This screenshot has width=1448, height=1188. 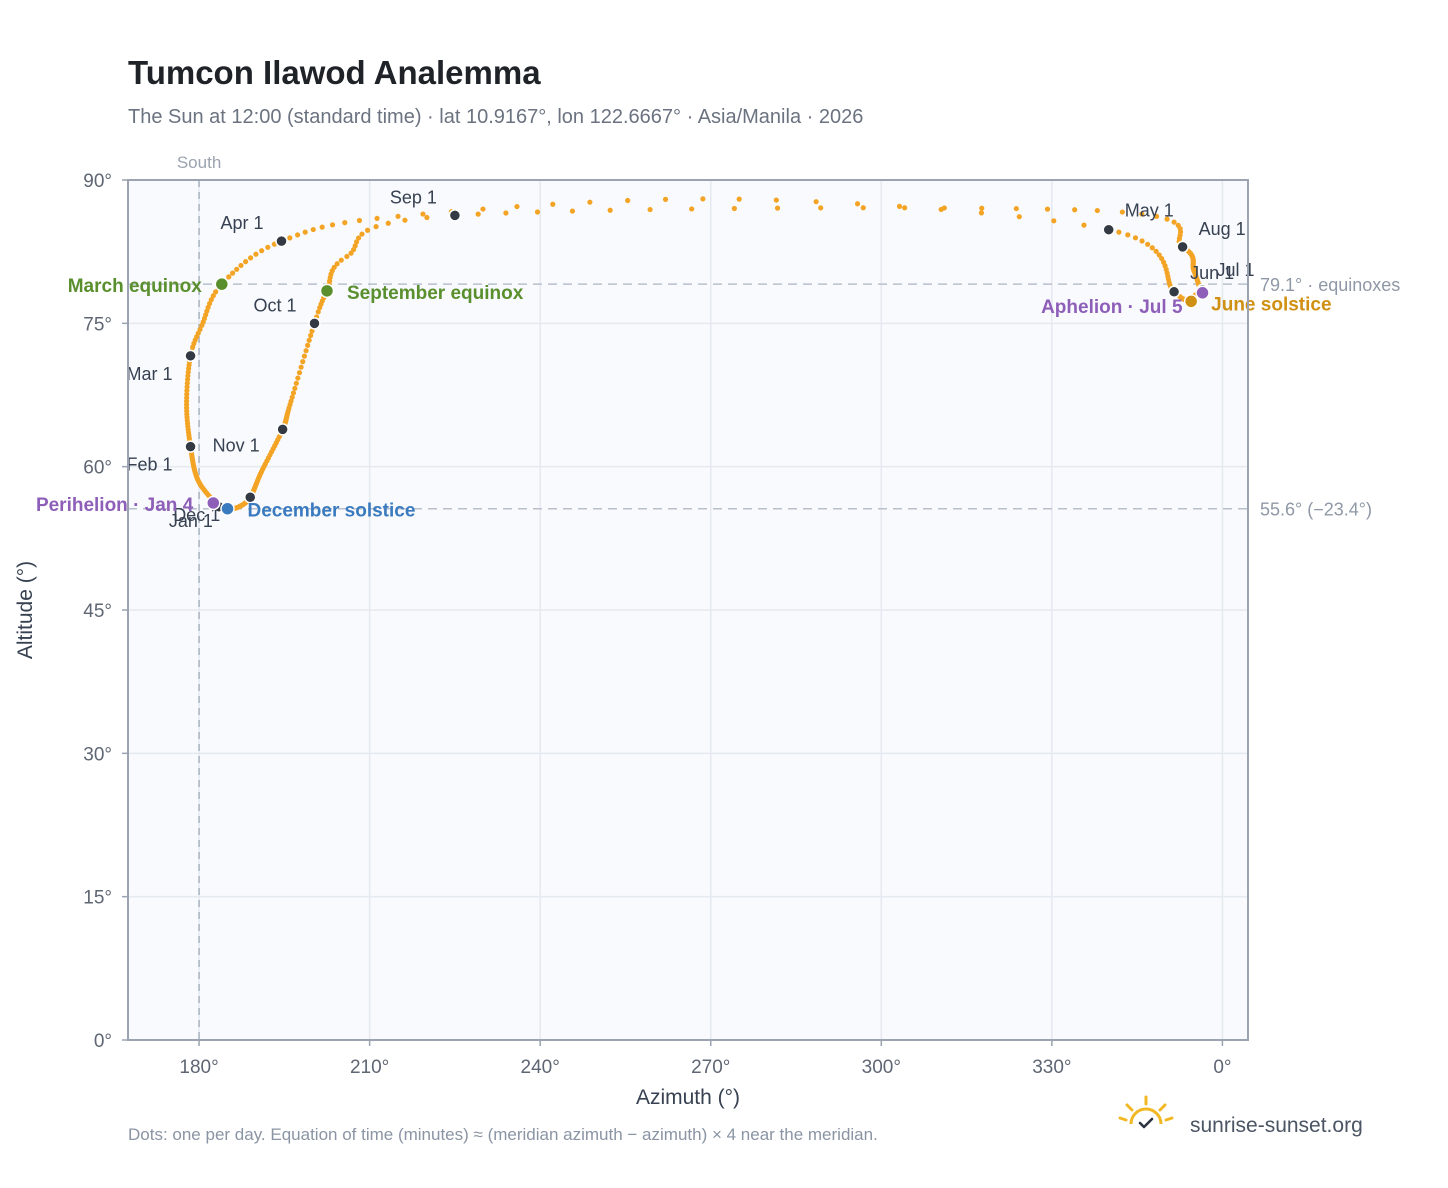 What do you see at coordinates (150, 465) in the screenshot?
I see `month-label: Feb 1` at bounding box center [150, 465].